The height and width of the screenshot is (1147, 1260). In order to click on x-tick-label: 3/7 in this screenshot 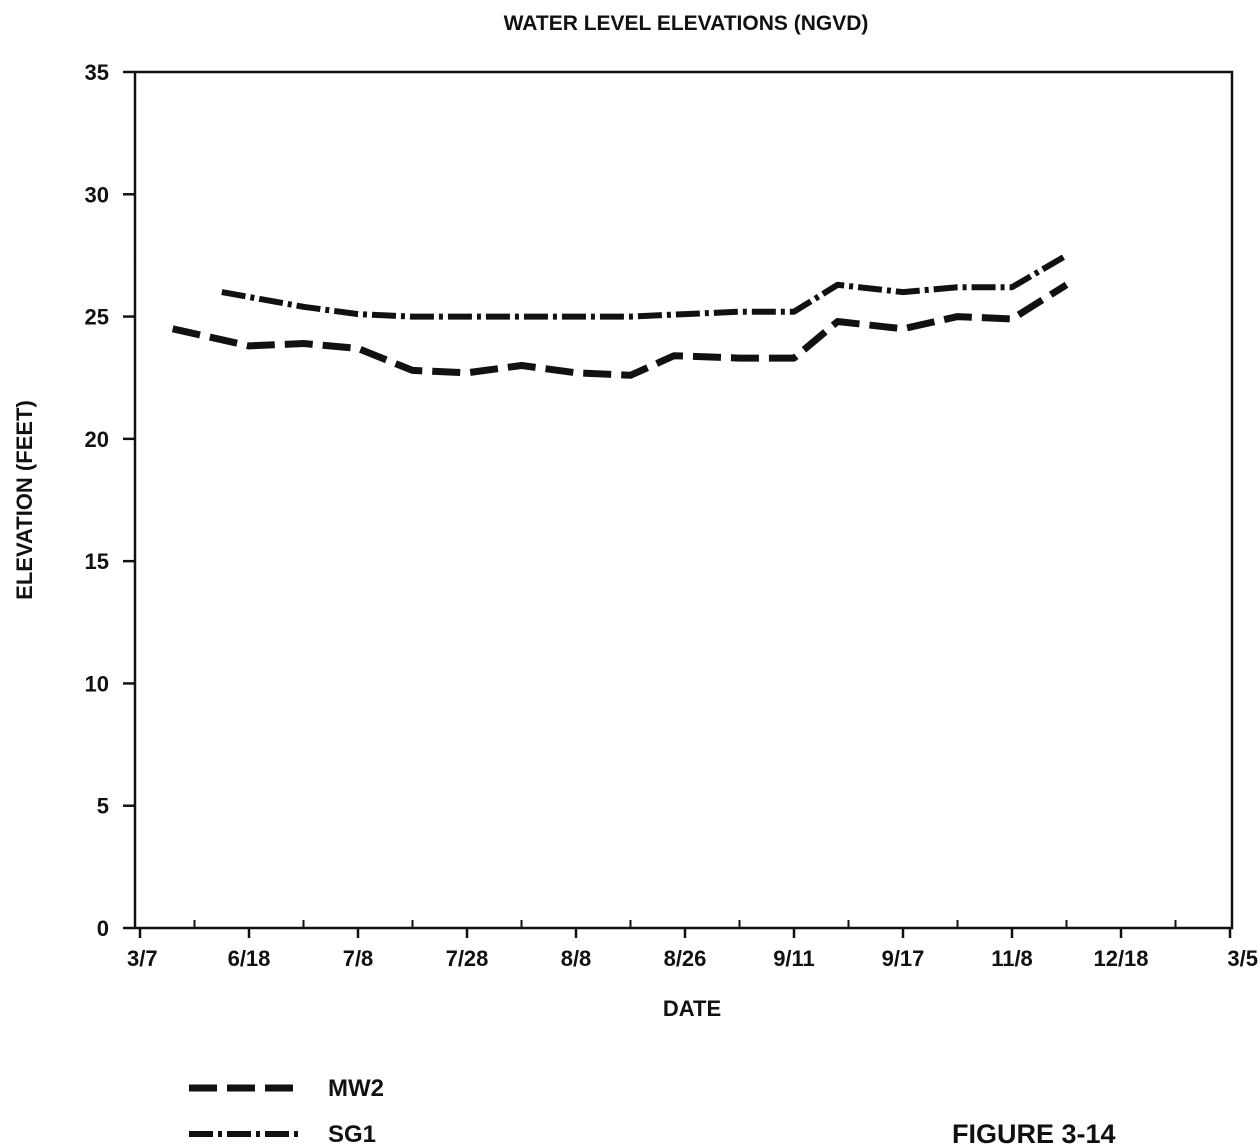, I will do `click(142, 958)`.